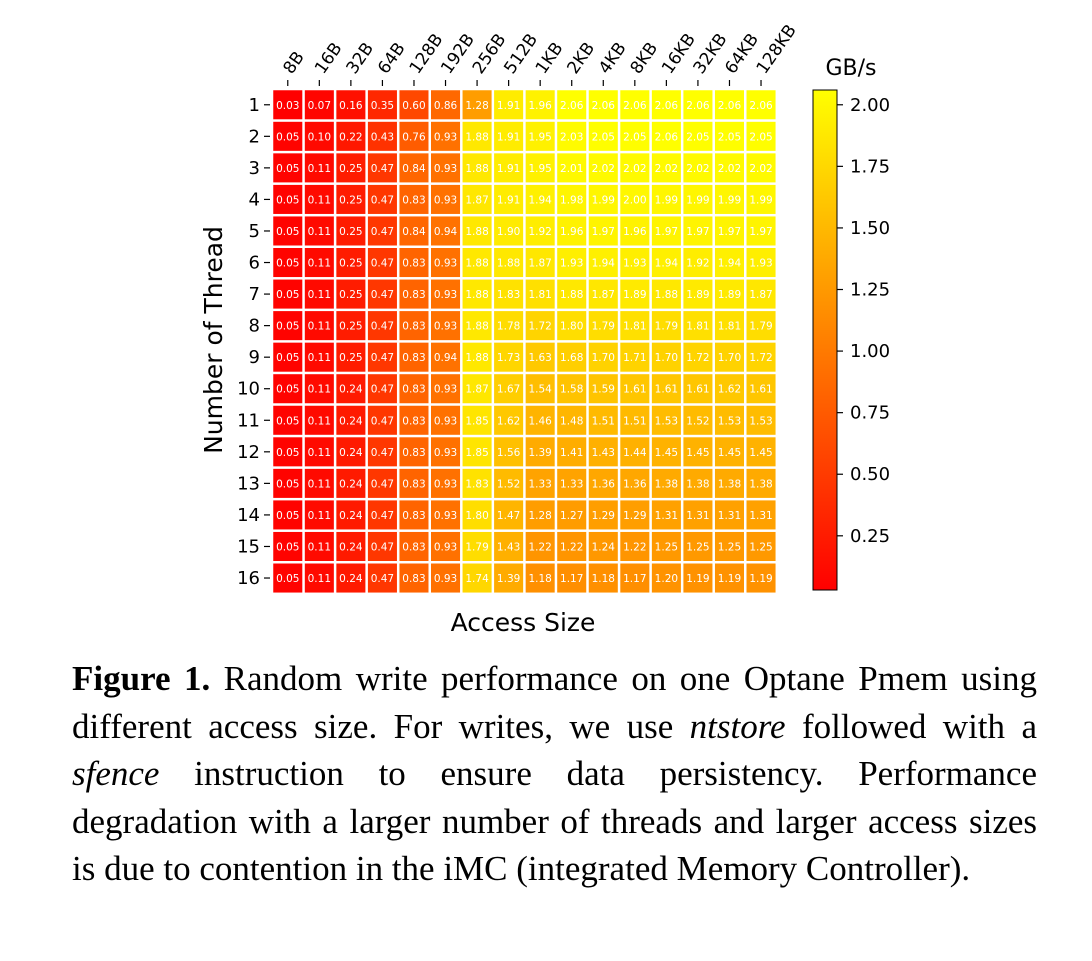 The image size is (1092, 961). I want to click on cell-value-label: 0.35, so click(382, 106).